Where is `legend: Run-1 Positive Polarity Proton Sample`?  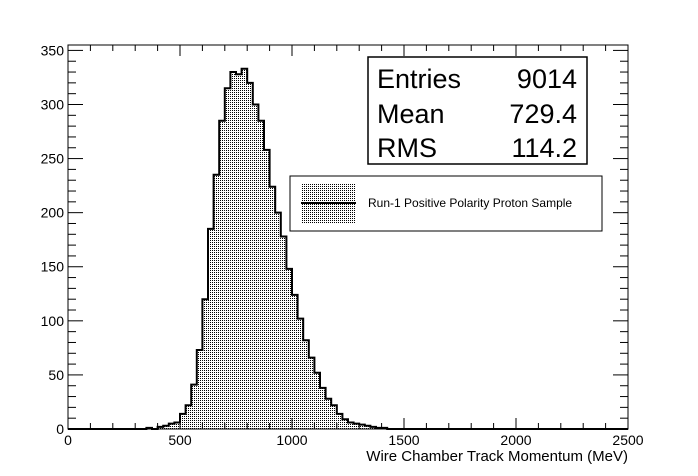
legend: Run-1 Positive Polarity Proton Sample is located at coordinates (446, 203).